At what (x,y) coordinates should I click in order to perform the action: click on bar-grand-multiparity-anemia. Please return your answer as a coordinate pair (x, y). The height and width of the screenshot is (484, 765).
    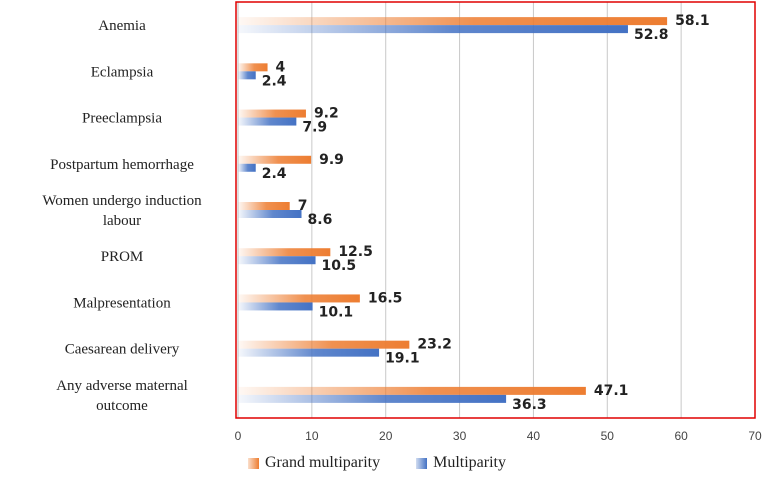
    Looking at the image, I should click on (453, 21).